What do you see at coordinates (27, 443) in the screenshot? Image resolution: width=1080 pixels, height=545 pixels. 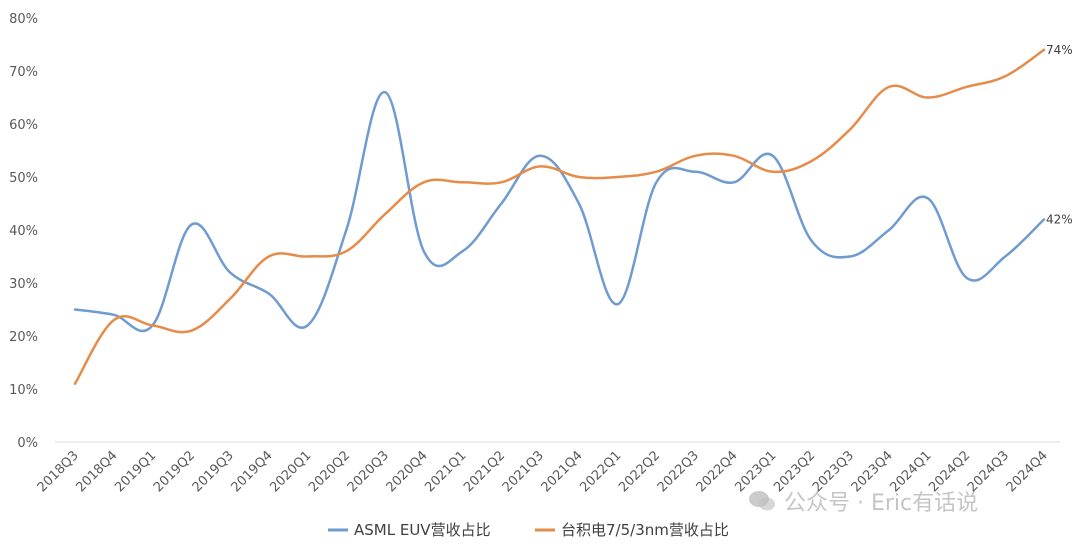 I see `y-tick-label: 0%` at bounding box center [27, 443].